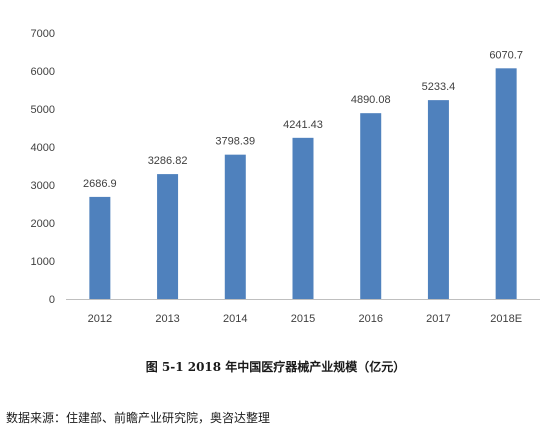  Describe the element at coordinates (43, 186) in the screenshot. I see `y-tick-label: 3000` at that location.